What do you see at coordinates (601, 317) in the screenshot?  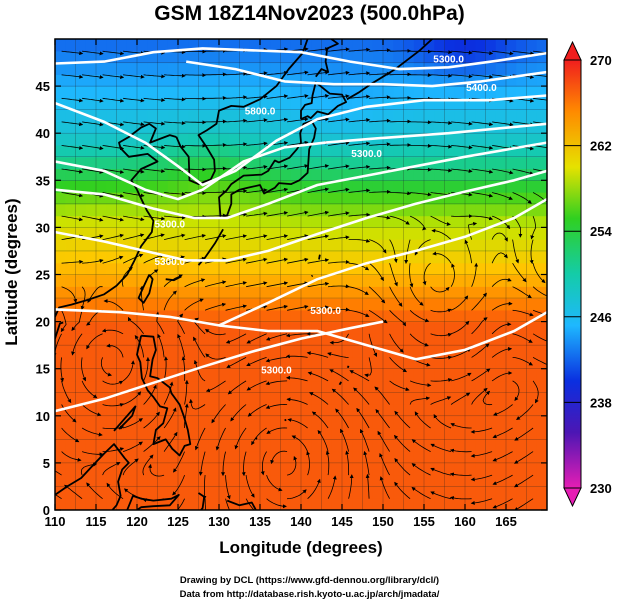 I see `svg-text: 246` at bounding box center [601, 317].